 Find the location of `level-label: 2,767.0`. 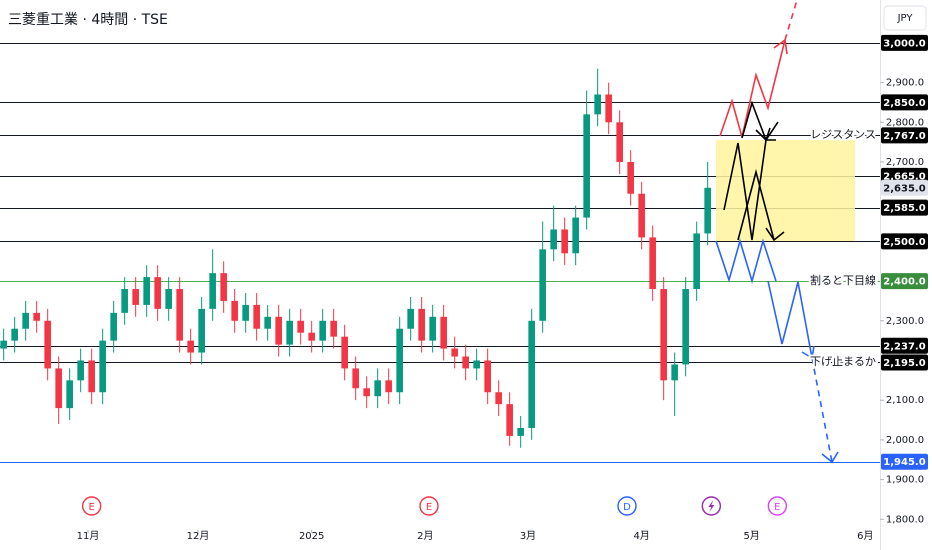

level-label: 2,767.0 is located at coordinates (904, 136).